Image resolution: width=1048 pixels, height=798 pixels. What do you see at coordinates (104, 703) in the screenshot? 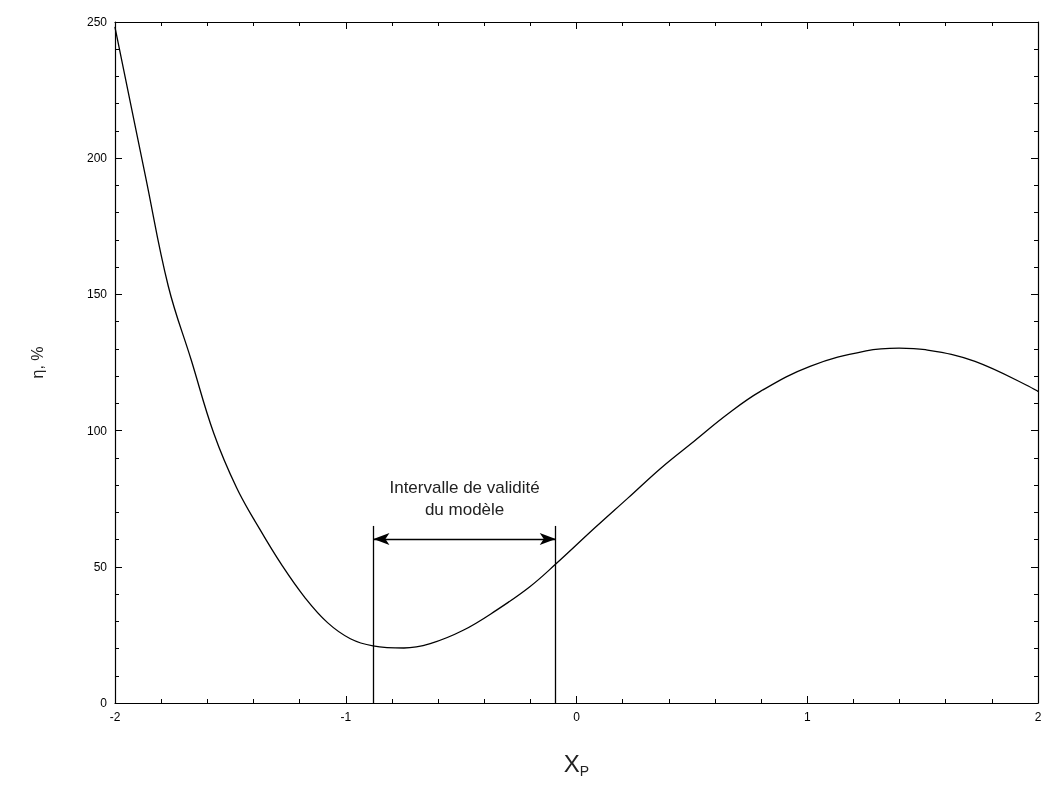
I see `y-tick-label: 0` at bounding box center [104, 703].